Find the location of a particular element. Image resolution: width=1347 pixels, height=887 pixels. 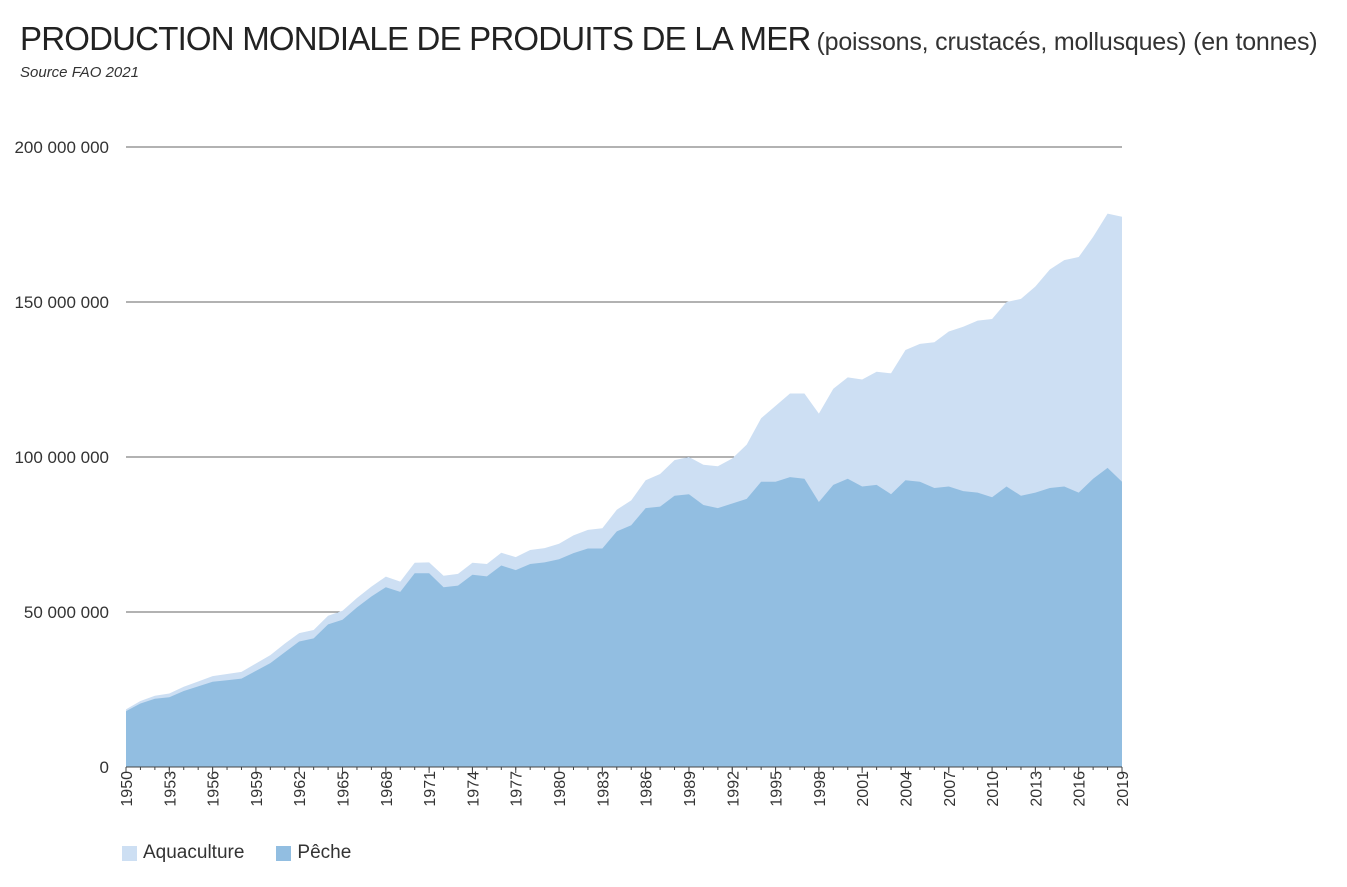

chart-source: Source FAO 2021 is located at coordinates (79, 72).